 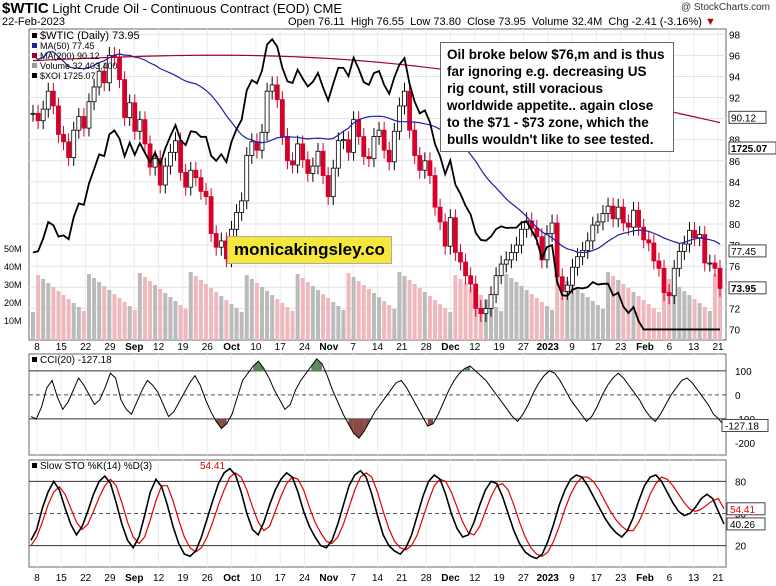 What do you see at coordinates (13, 285) in the screenshot?
I see `volume-tick-label: 30M` at bounding box center [13, 285].